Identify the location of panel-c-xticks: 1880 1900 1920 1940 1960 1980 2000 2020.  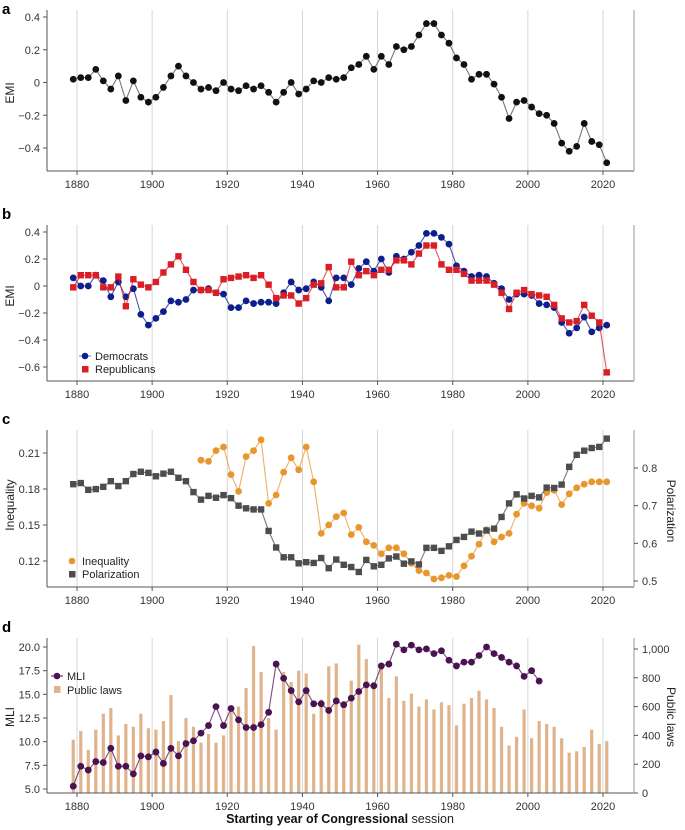
(340, 597).